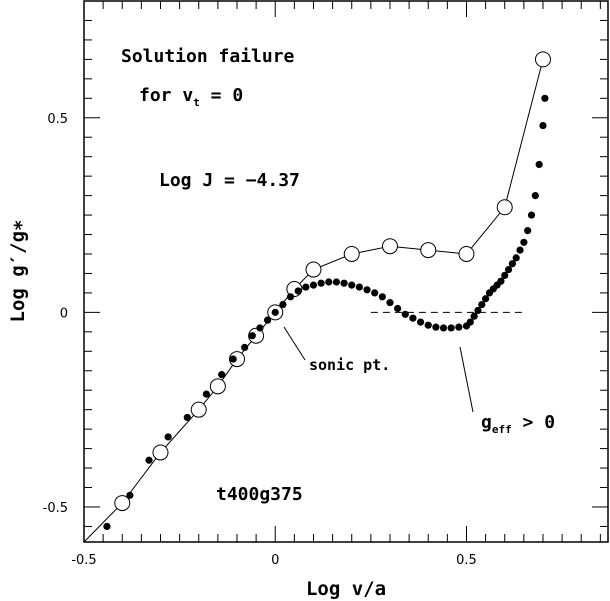 The height and width of the screenshot is (601, 610). I want to click on x-tick-label: 0.5, so click(466, 560).